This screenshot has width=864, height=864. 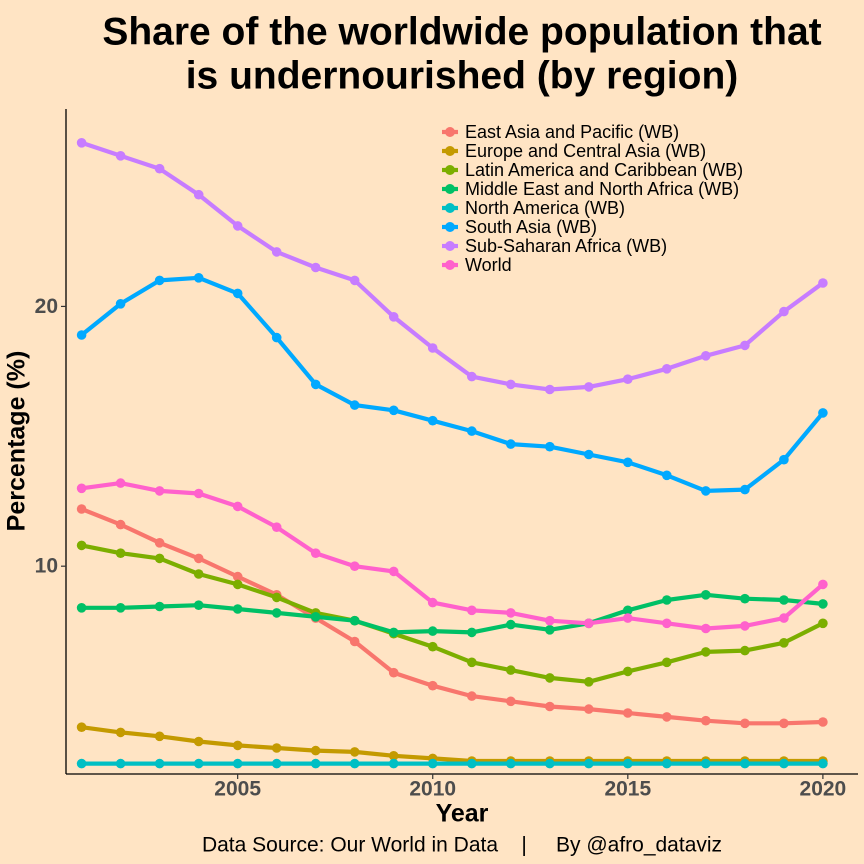 I want to click on legend-label: World, so click(x=488, y=265).